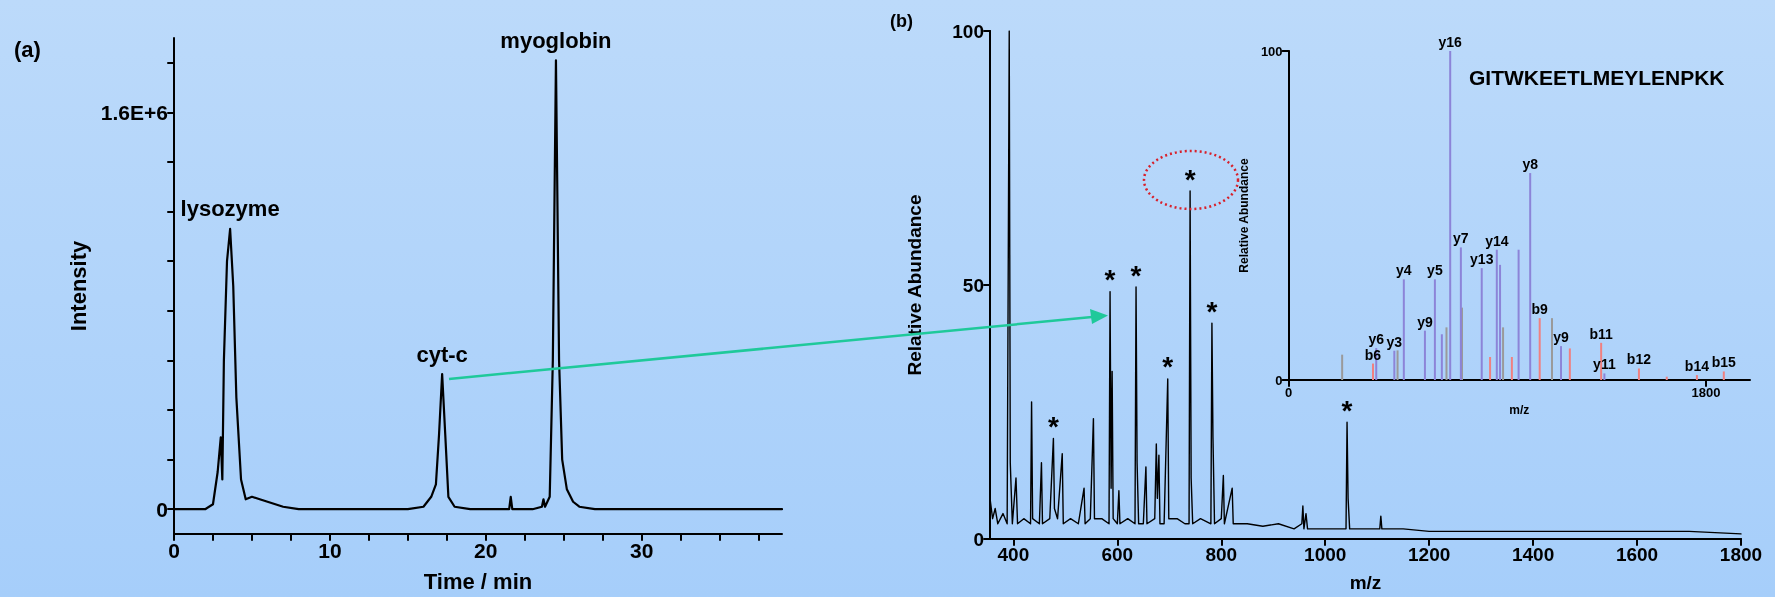 The image size is (1775, 597). I want to click on data-label: y3, so click(1394, 341).